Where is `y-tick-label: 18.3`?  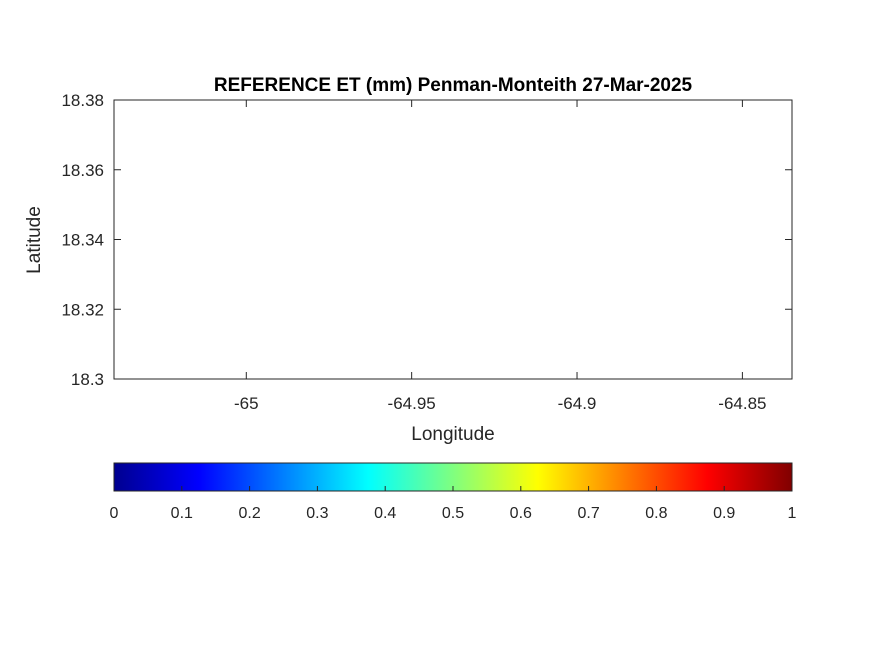
y-tick-label: 18.3 is located at coordinates (87, 379).